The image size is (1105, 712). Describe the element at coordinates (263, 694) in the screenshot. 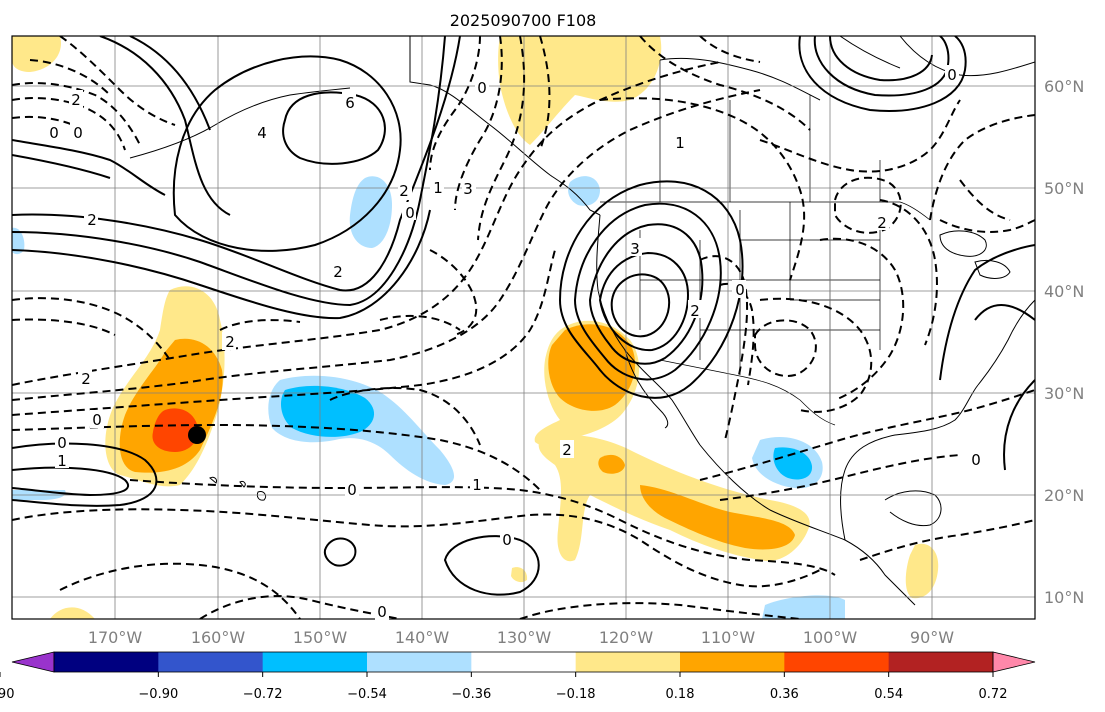

I see `colorbar-tick-label: −0.72` at that location.